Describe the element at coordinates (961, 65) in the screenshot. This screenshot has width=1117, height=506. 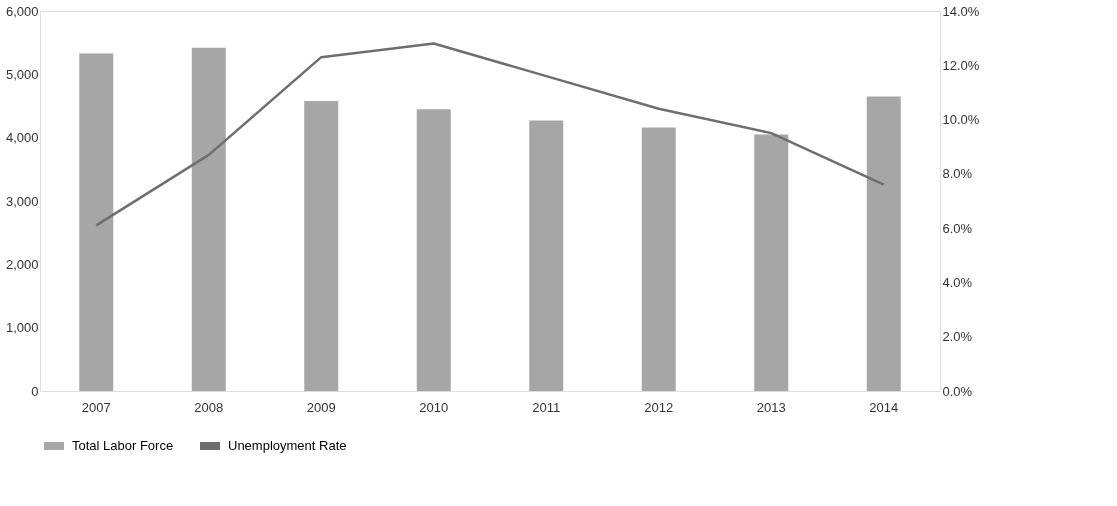
I see `y2-tick-label: 12.0%` at that location.